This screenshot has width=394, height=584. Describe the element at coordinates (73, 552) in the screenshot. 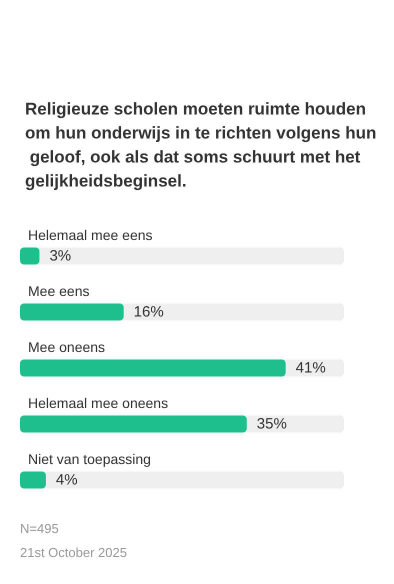

I see `text: 21st October 2025` at that location.